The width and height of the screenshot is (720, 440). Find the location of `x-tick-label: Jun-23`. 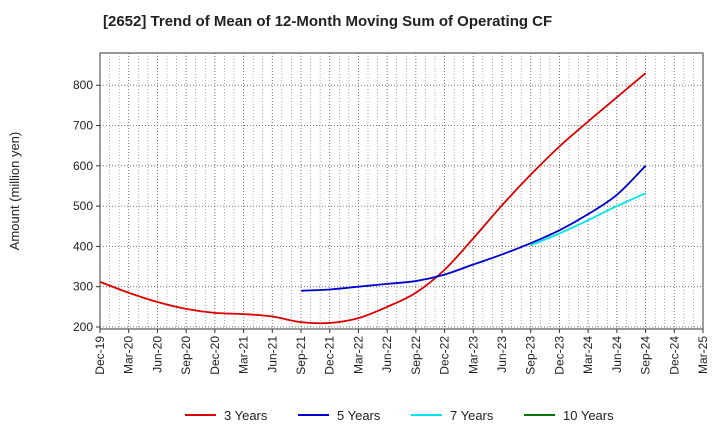

x-tick-label: Jun-23 is located at coordinates (502, 354).